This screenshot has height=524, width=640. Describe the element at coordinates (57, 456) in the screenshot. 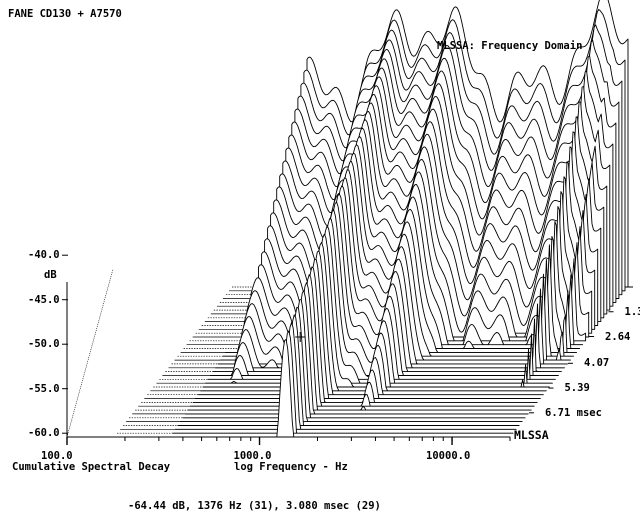

I see `x-tick-label: 100.0` at that location.